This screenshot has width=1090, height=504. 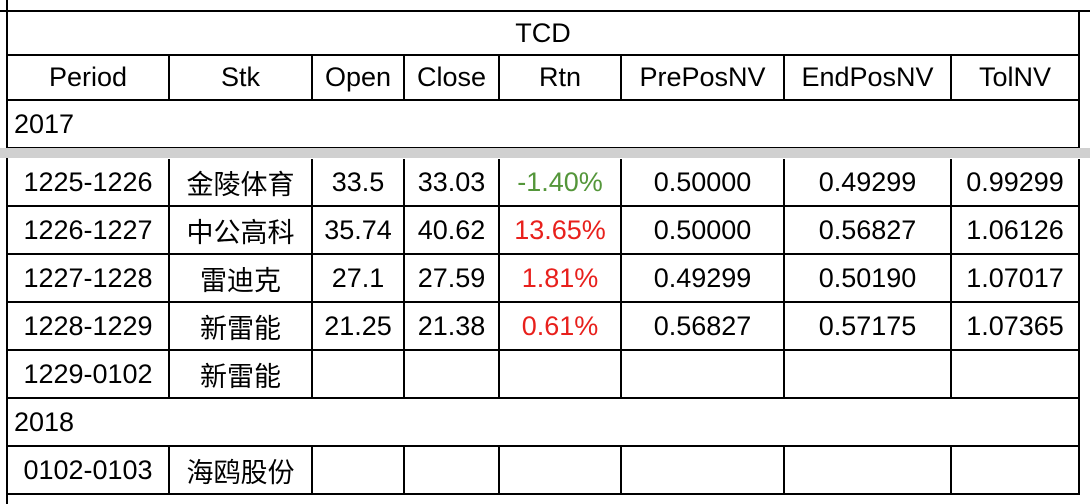 What do you see at coordinates (868, 327) in the screenshot?
I see `cell: 0.57175` at bounding box center [868, 327].